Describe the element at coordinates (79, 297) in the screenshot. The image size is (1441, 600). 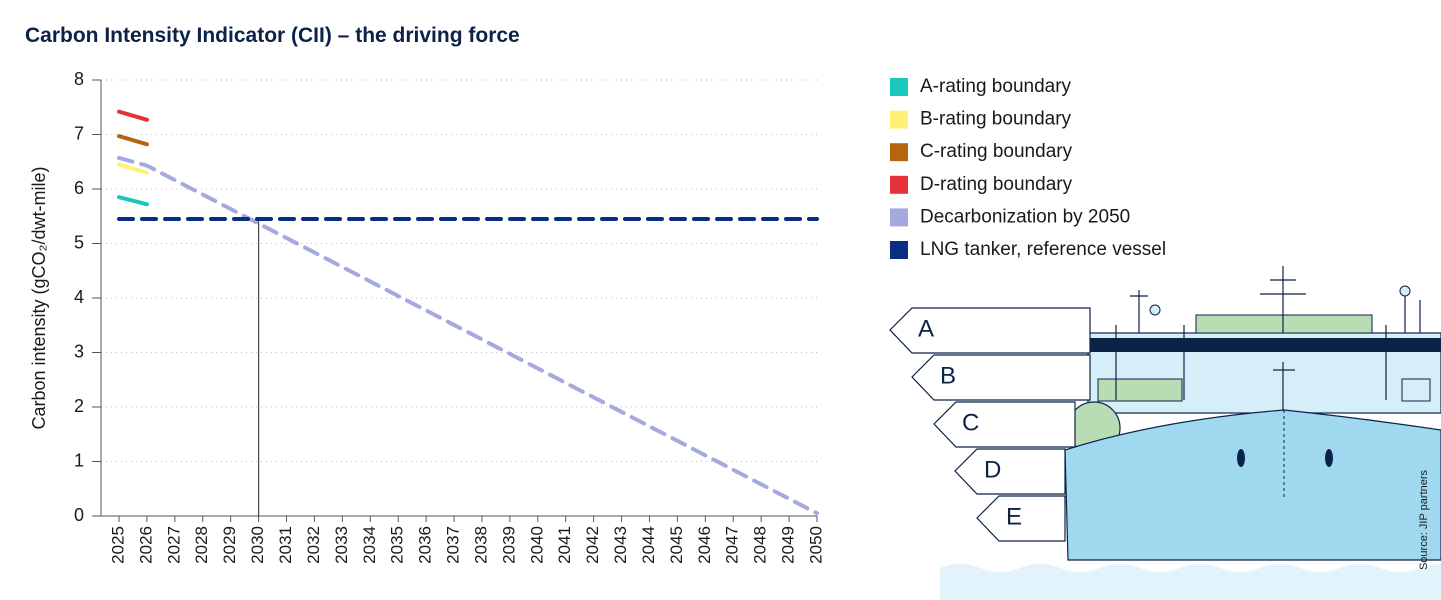
I see `y-tick-label: 4` at that location.